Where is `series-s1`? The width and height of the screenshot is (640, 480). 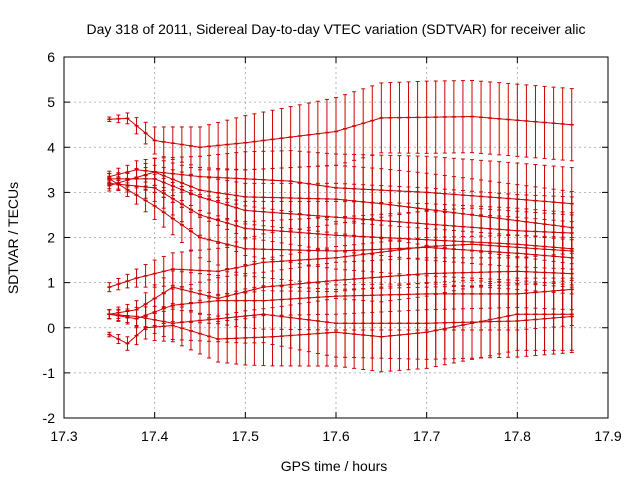 series-s1 is located at coordinates (340, 125).